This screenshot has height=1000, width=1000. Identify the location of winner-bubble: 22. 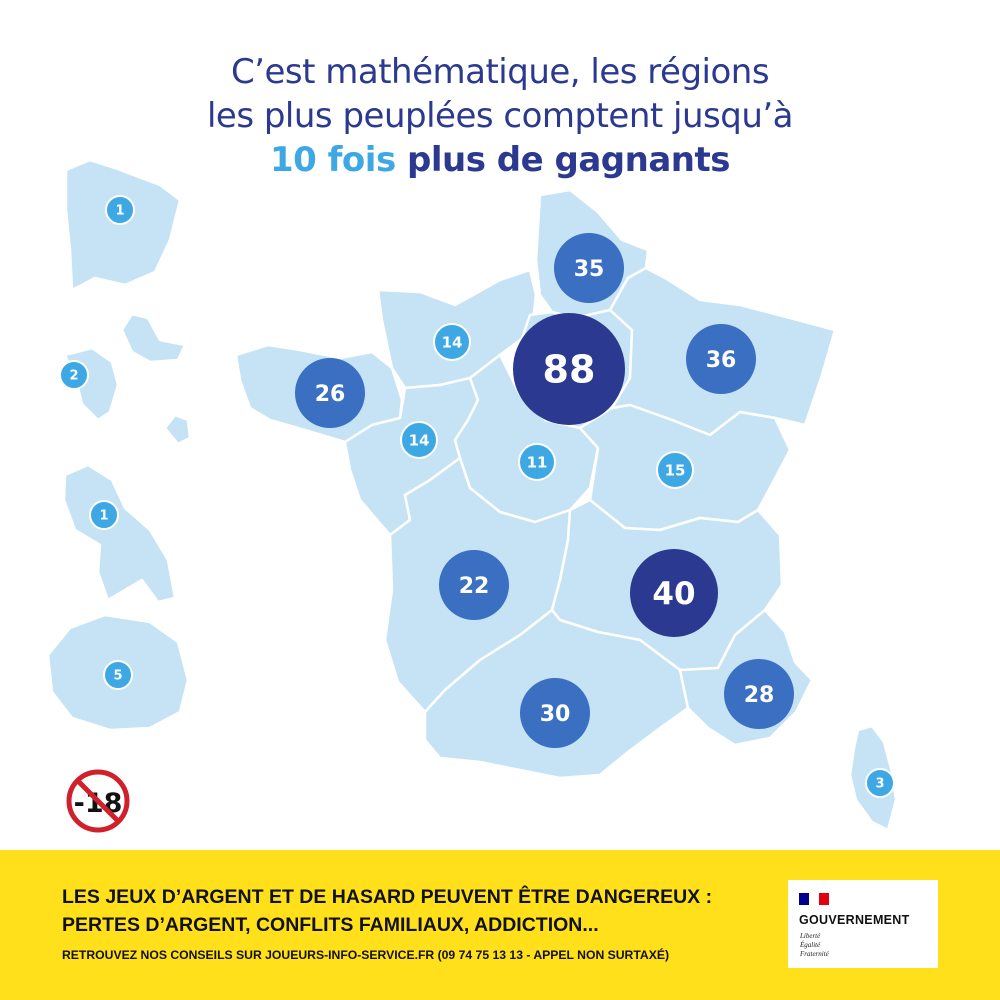
(474, 585).